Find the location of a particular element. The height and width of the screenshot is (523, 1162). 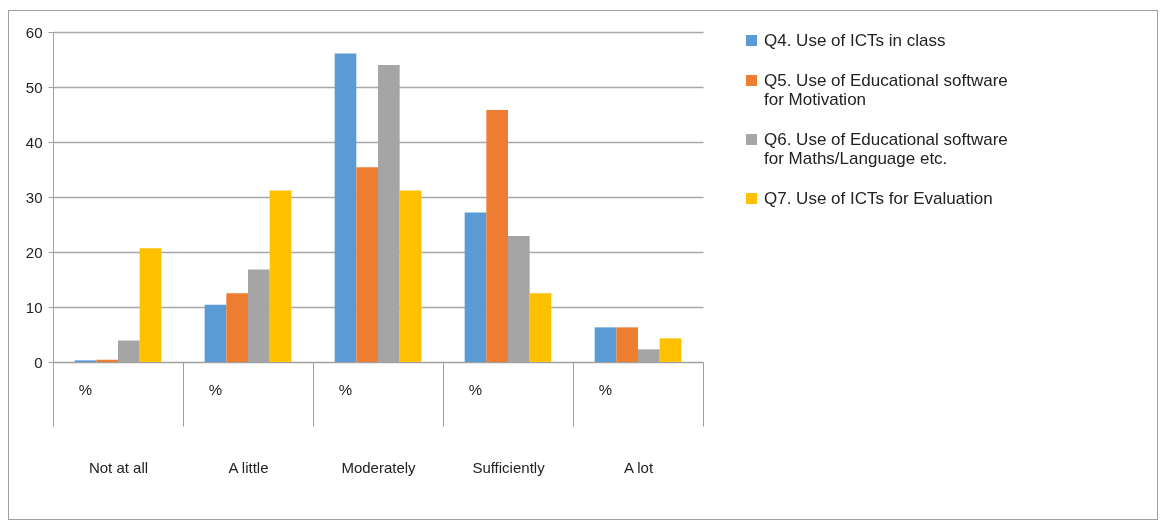

x-tick-label: A lot is located at coordinates (638, 467).